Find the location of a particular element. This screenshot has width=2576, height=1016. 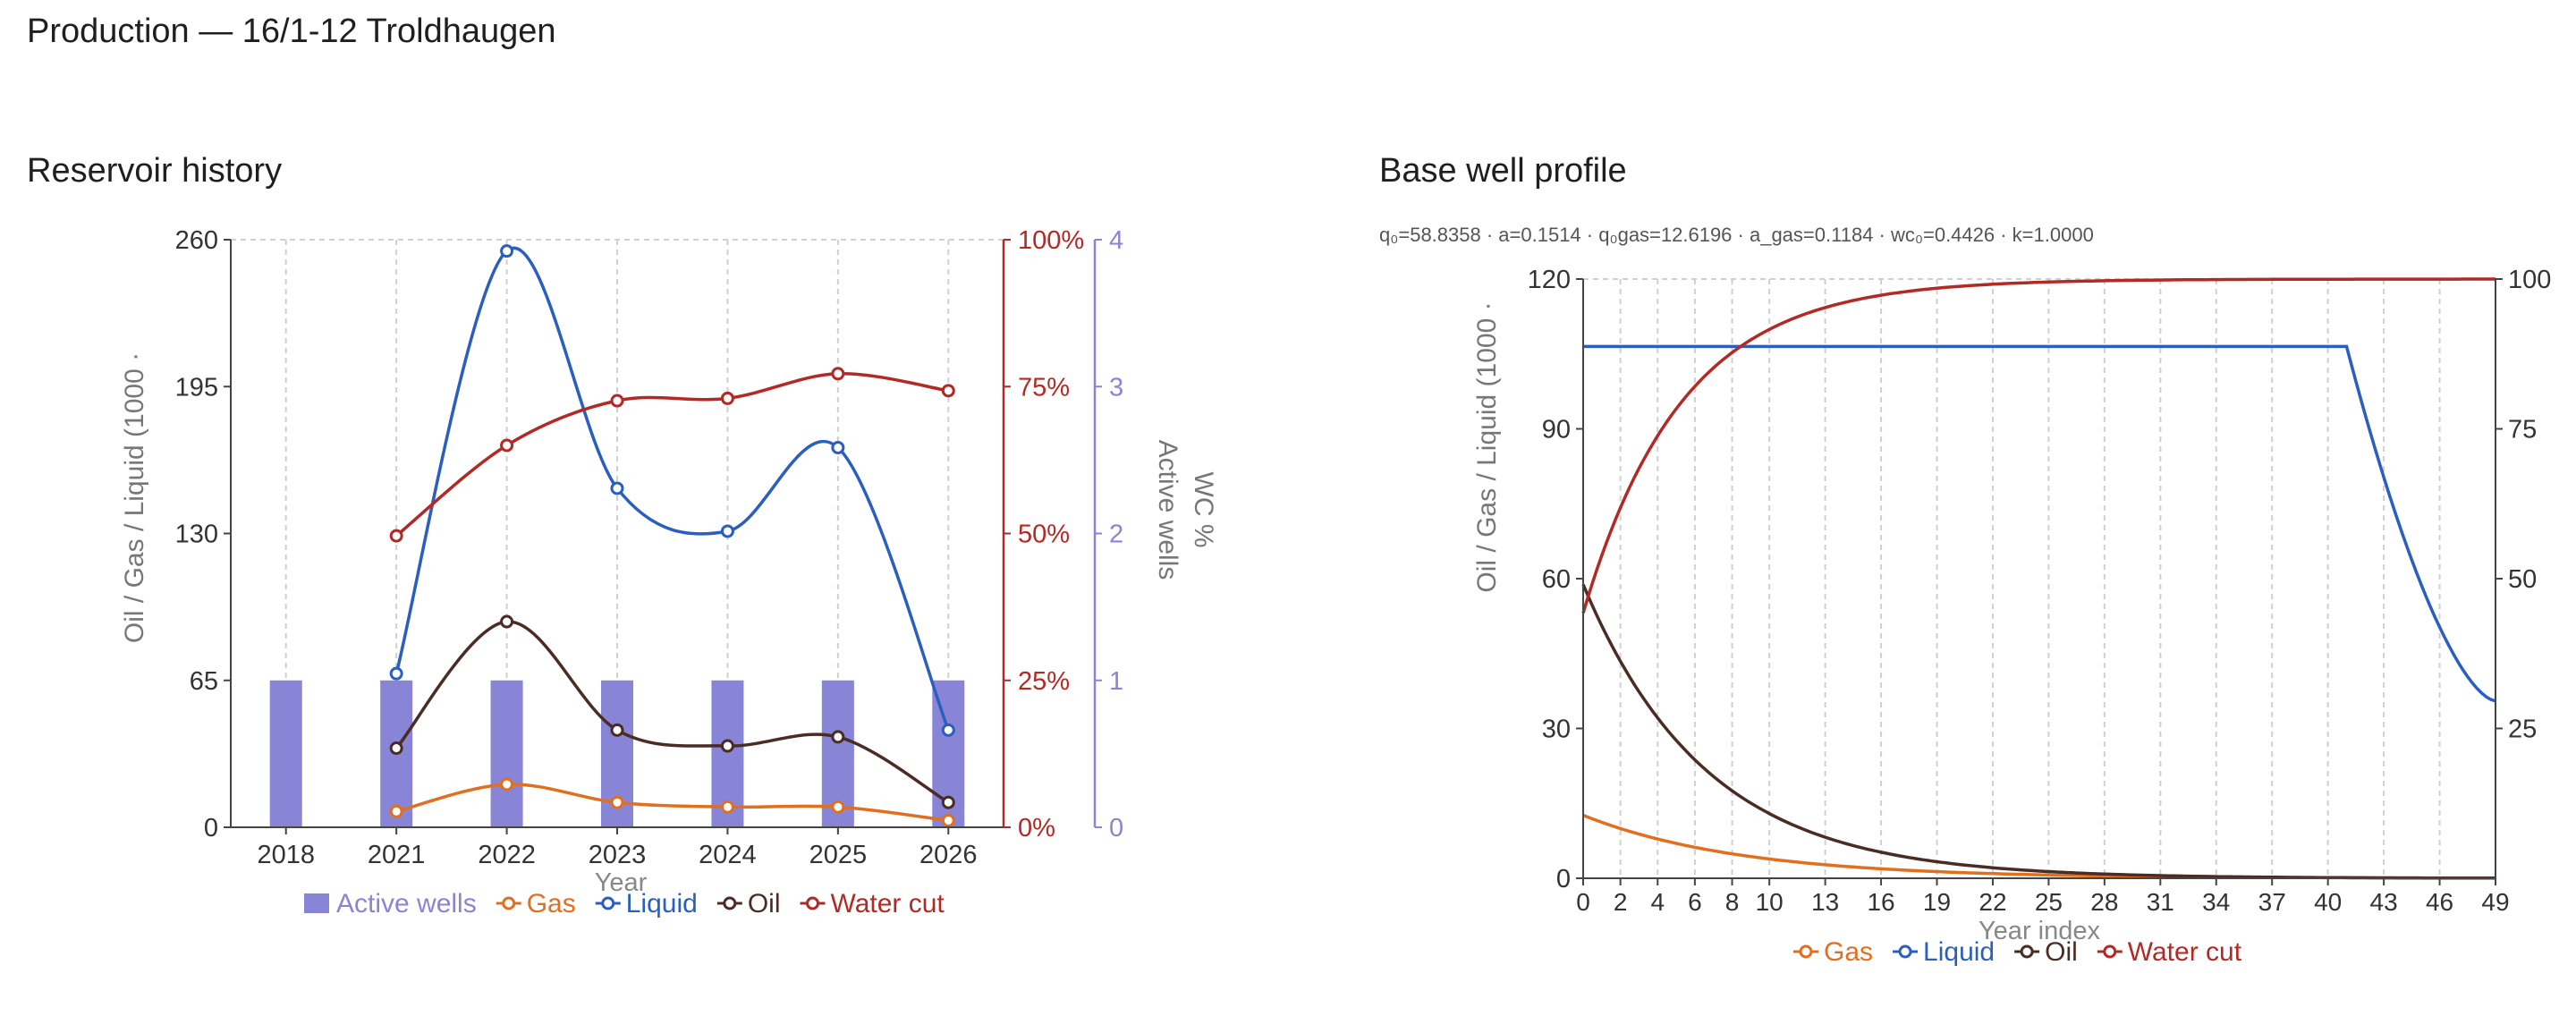

x-tick-label: 8 is located at coordinates (1732, 902).